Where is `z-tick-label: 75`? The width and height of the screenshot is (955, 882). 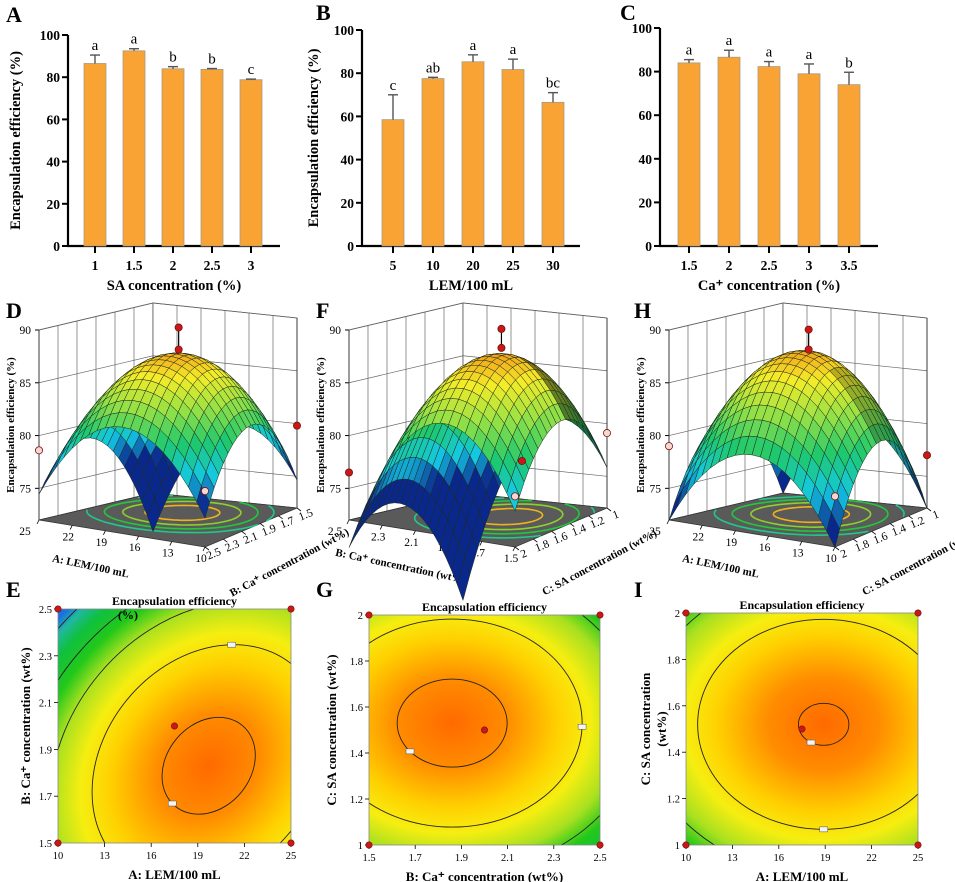 z-tick-label: 75 is located at coordinates (656, 489).